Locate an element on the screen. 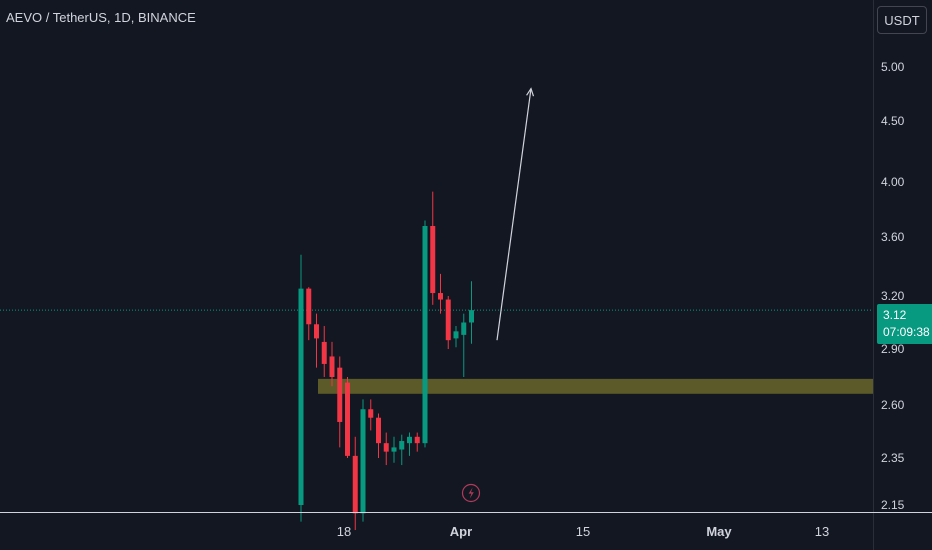 This screenshot has width=932, height=550. chart-symbol-title: AEVO / TetherUS, 1D, BINANCE is located at coordinates (101, 17).